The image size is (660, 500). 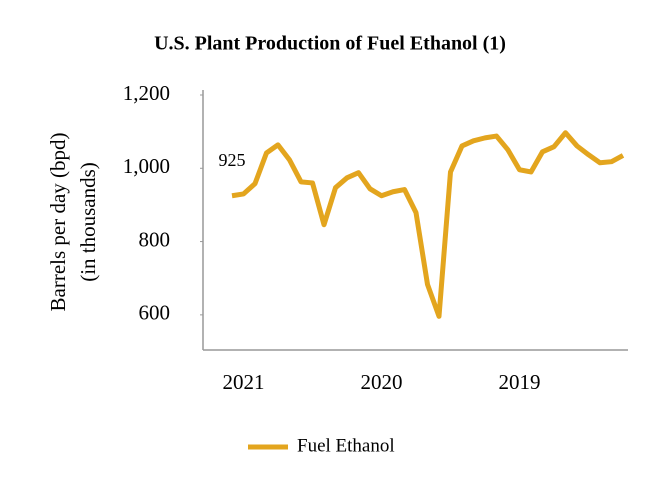 I want to click on y-tick-label: 1,000, so click(x=146, y=166).